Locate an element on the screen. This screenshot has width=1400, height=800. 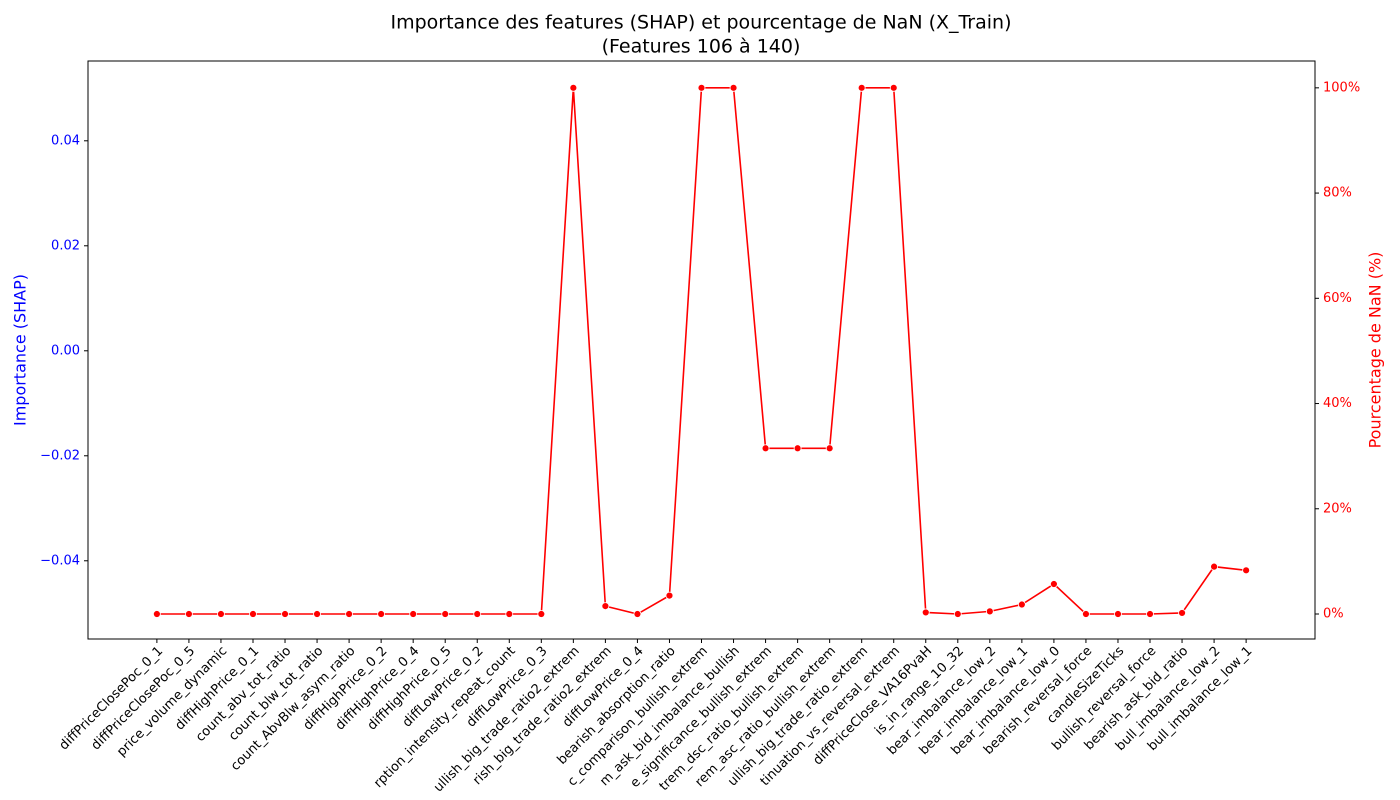
y2-tick-label: 20% is located at coordinates (1337, 508).